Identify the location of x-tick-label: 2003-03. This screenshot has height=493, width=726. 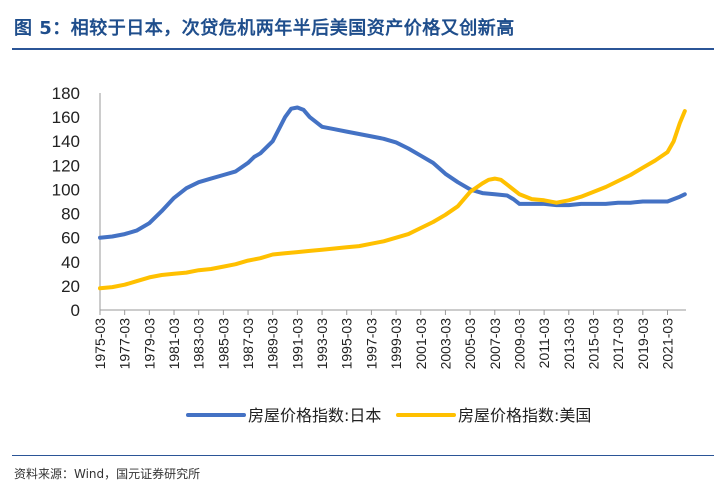
(445, 344).